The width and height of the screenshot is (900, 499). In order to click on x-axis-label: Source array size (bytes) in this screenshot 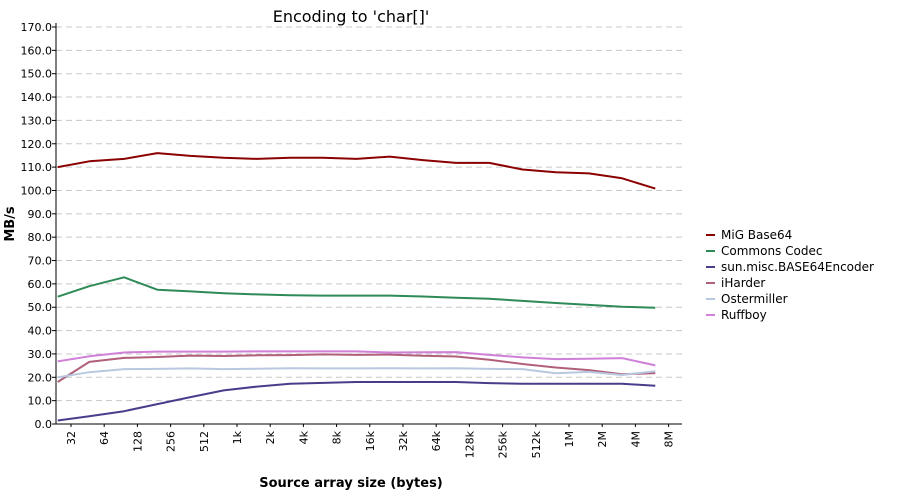, I will do `click(351, 483)`.